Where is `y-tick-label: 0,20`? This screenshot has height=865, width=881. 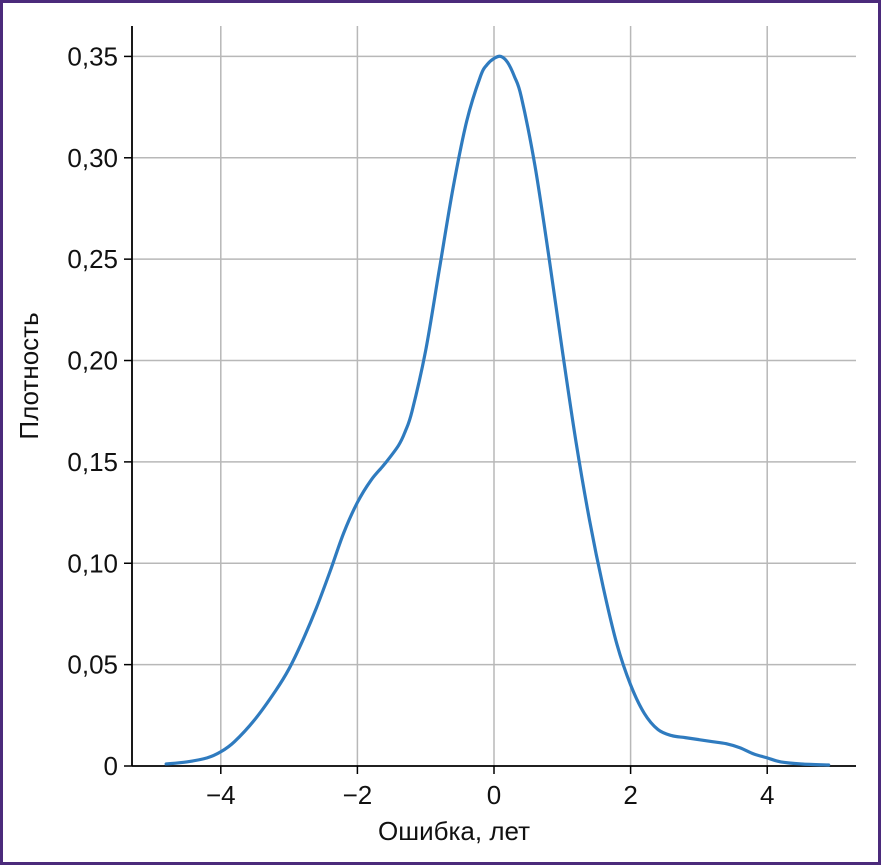
y-tick-label: 0,20 is located at coordinates (92, 361).